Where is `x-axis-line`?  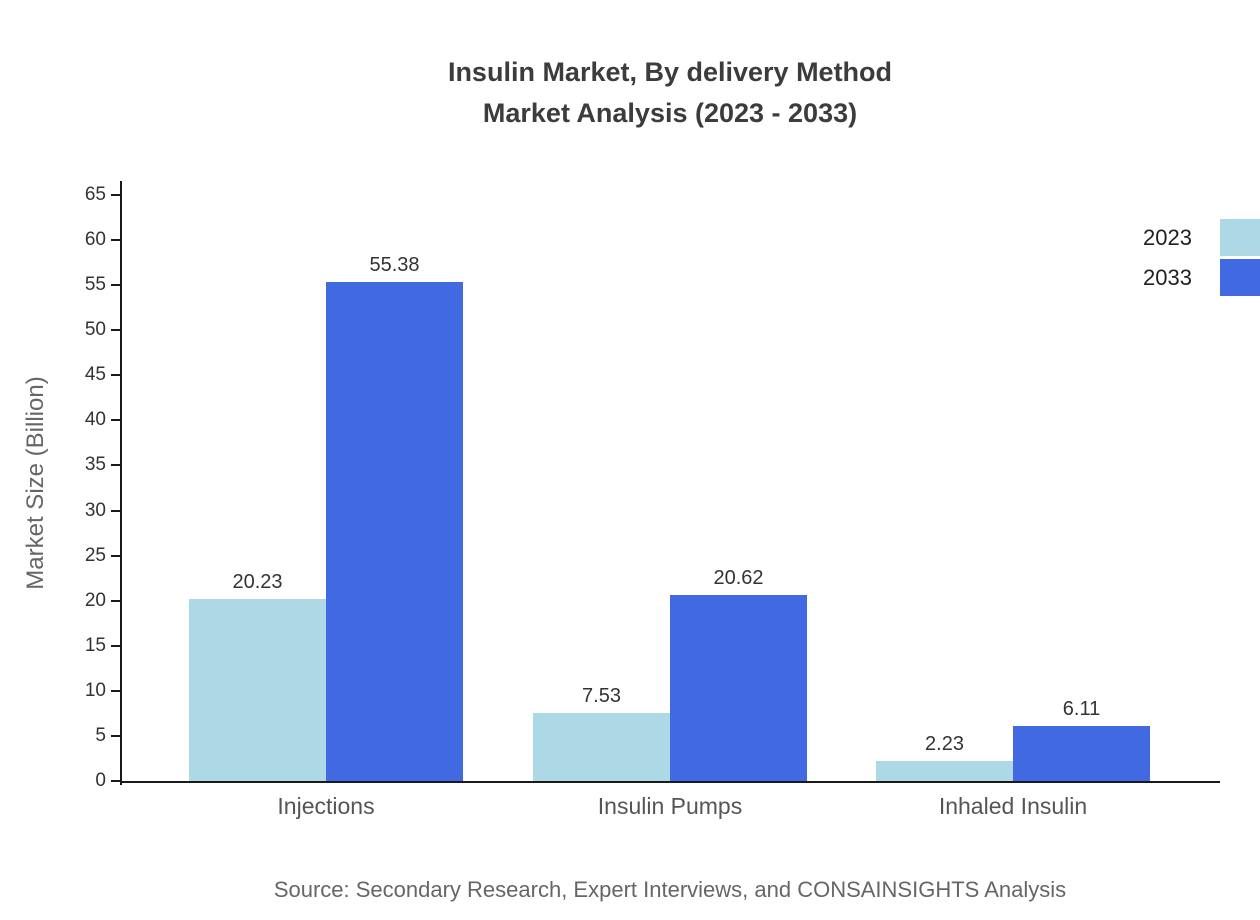
x-axis-line is located at coordinates (670, 782).